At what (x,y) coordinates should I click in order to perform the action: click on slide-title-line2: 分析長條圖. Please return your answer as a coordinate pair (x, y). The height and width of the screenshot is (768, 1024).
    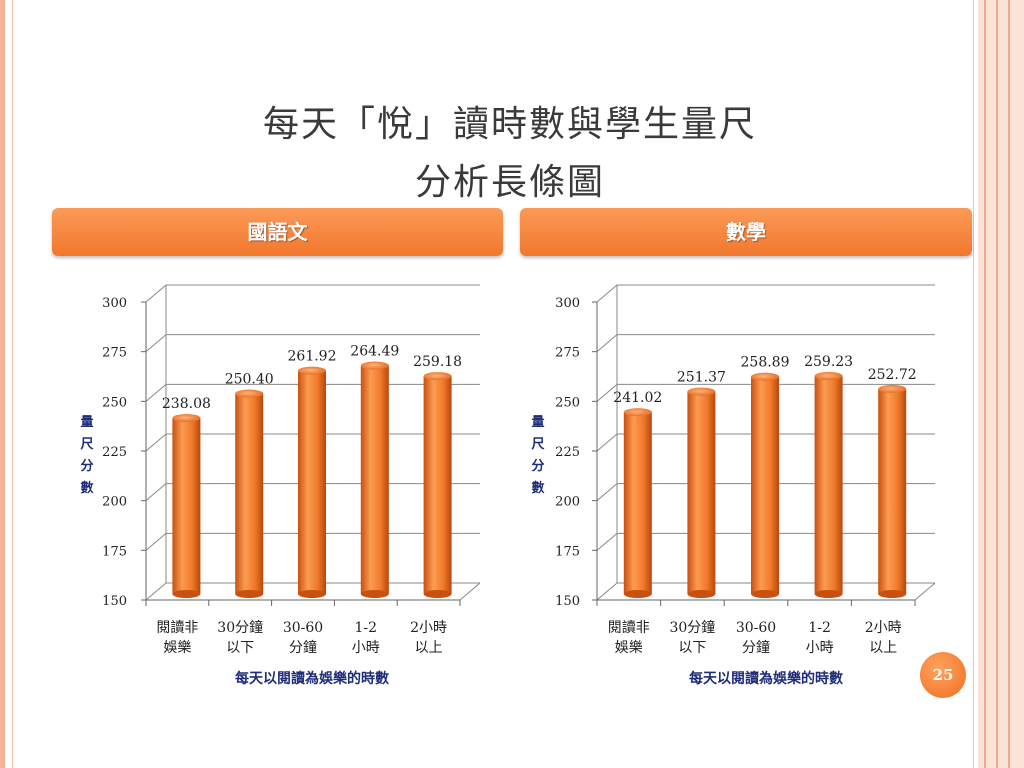
    Looking at the image, I should click on (509, 182).